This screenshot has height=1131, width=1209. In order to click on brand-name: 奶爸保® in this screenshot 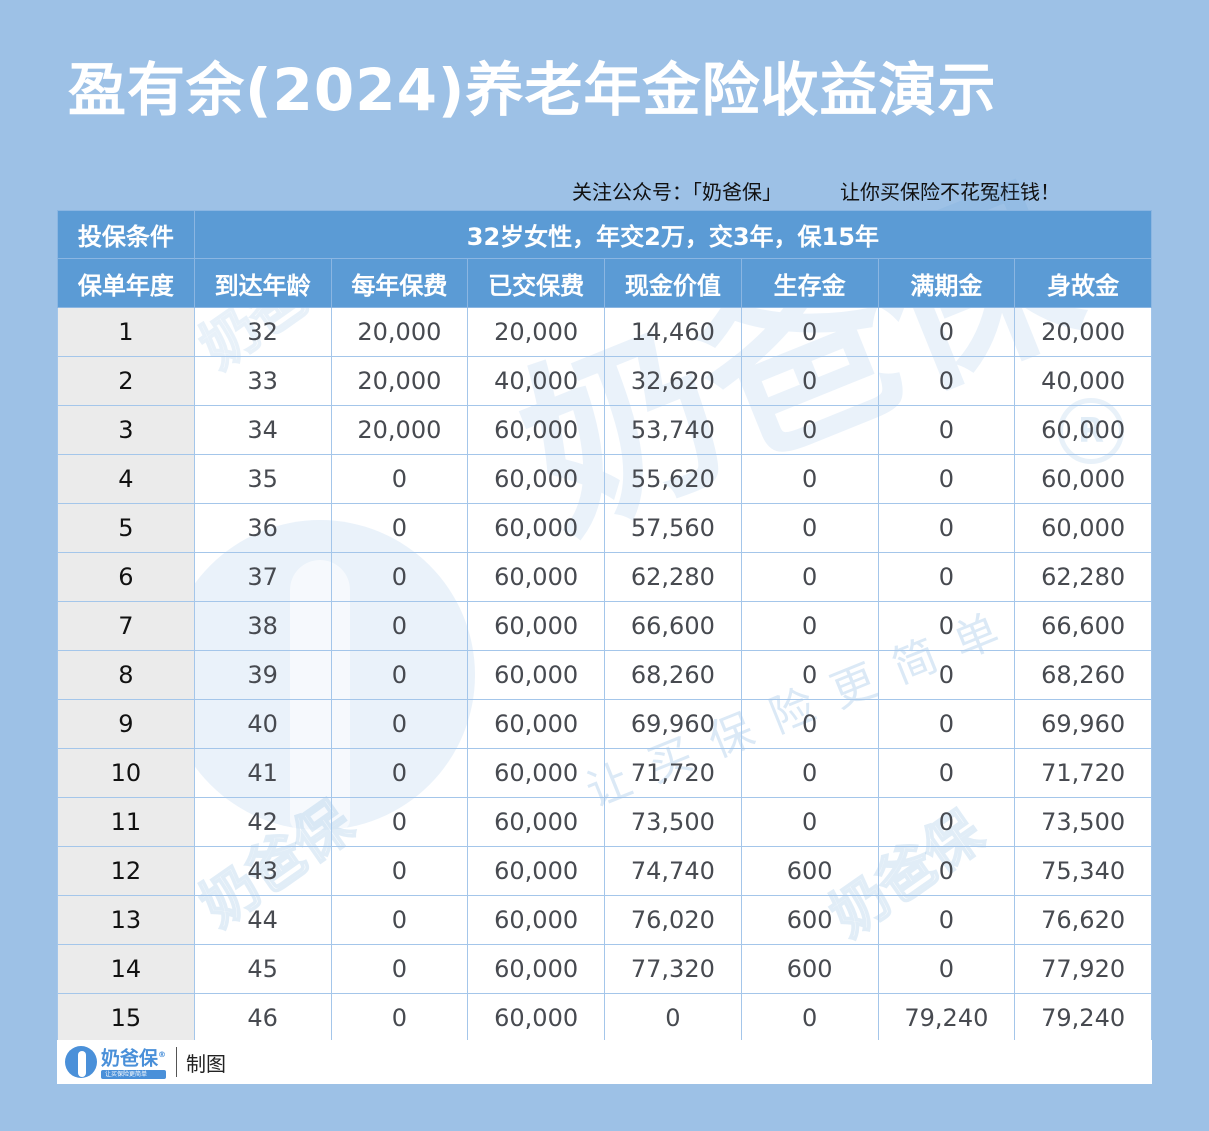, I will do `click(134, 1058)`.